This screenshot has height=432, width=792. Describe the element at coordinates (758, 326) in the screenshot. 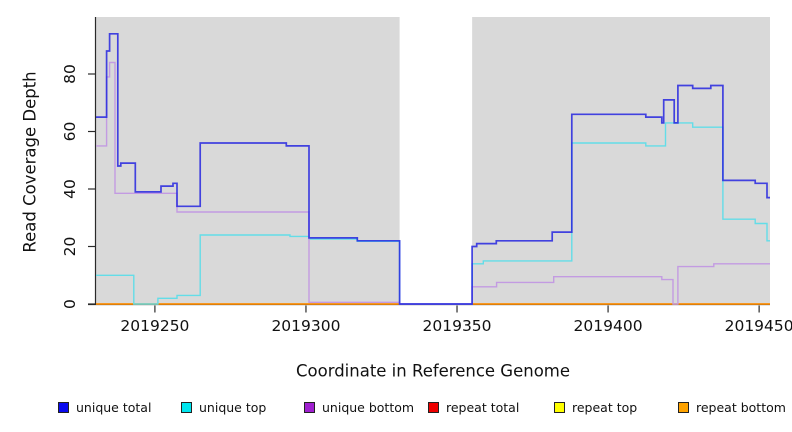

I see `x-tick-label: 2019450` at that location.